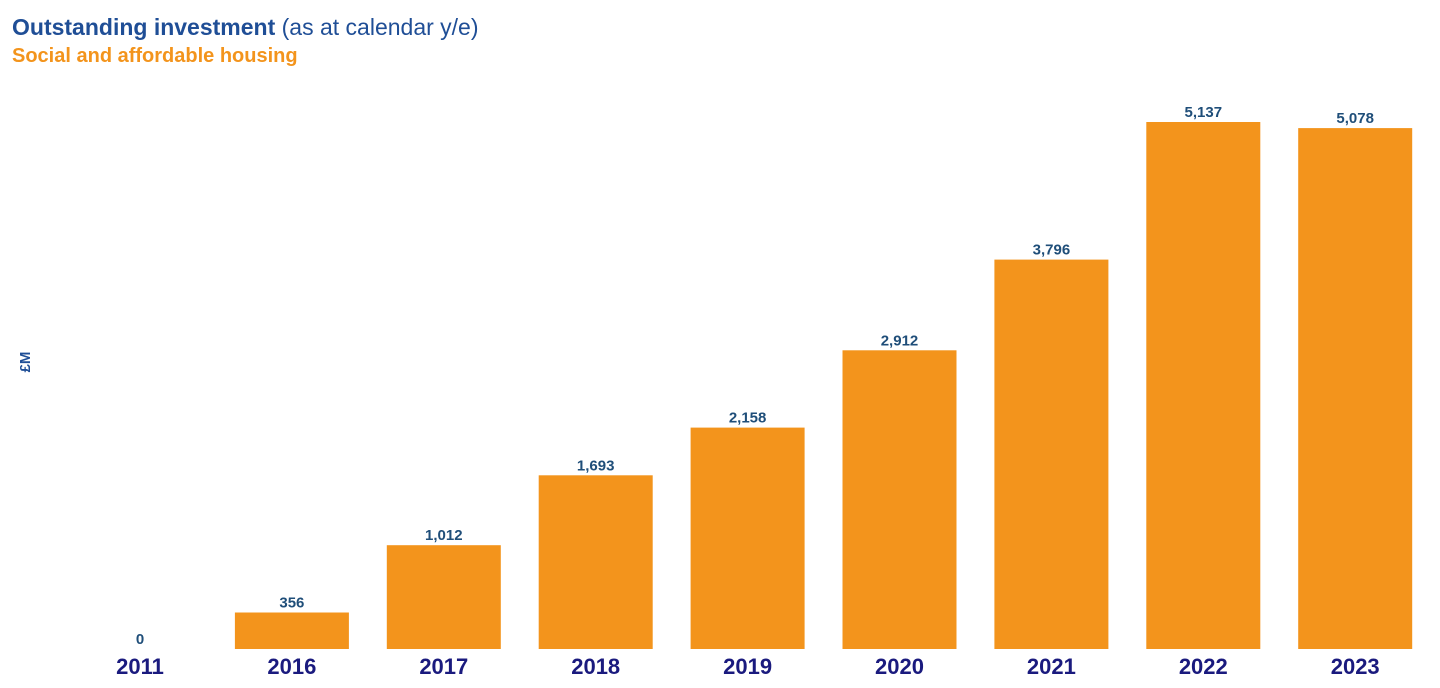 The width and height of the screenshot is (1440, 688). What do you see at coordinates (291, 630) in the screenshot?
I see `bar-2016` at bounding box center [291, 630].